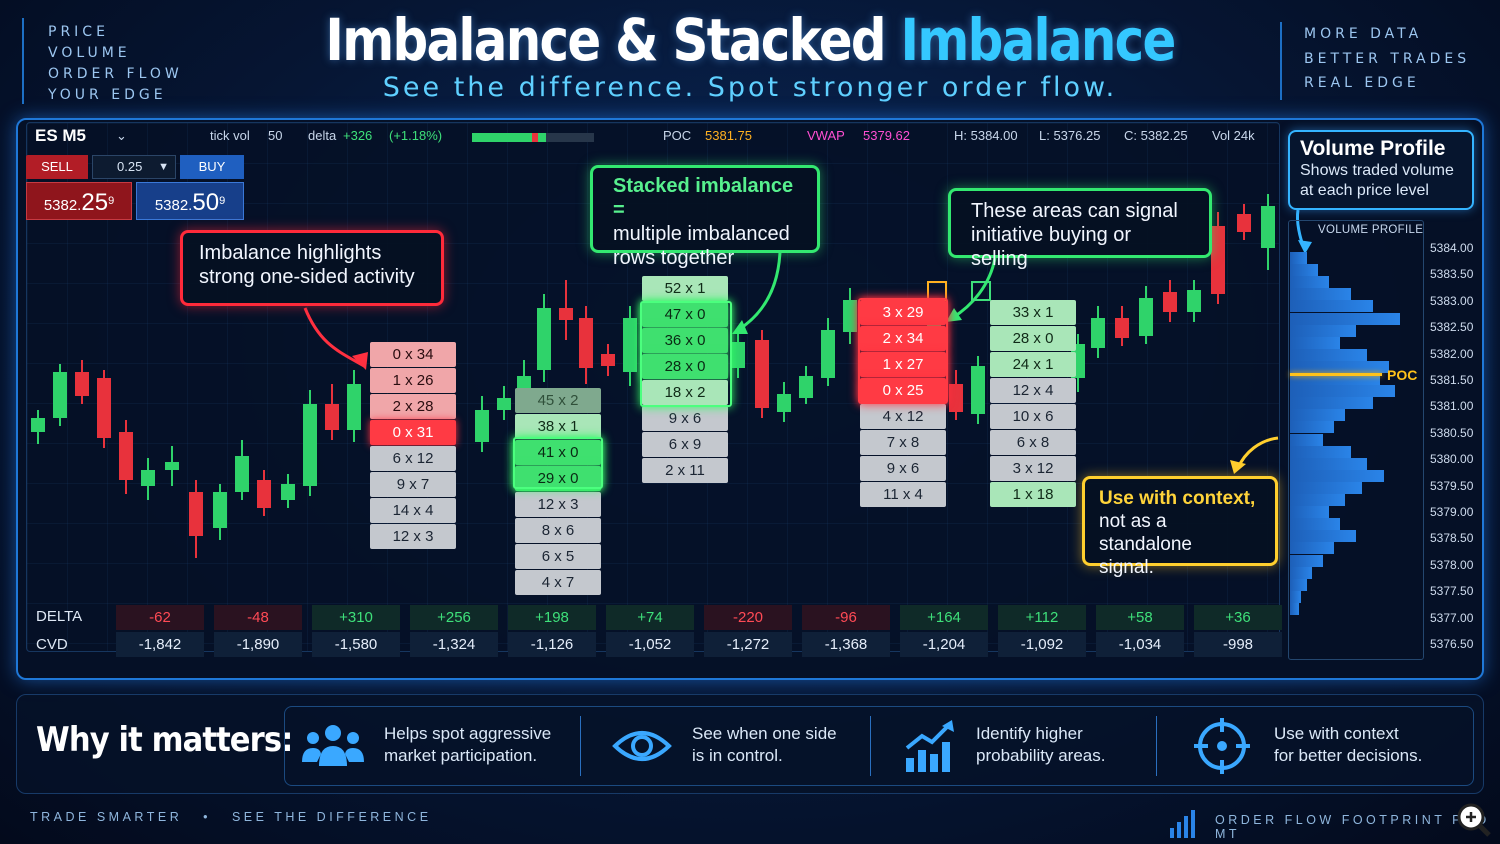  Describe the element at coordinates (674, 258) in the screenshot. I see `callout-line: rows together` at that location.